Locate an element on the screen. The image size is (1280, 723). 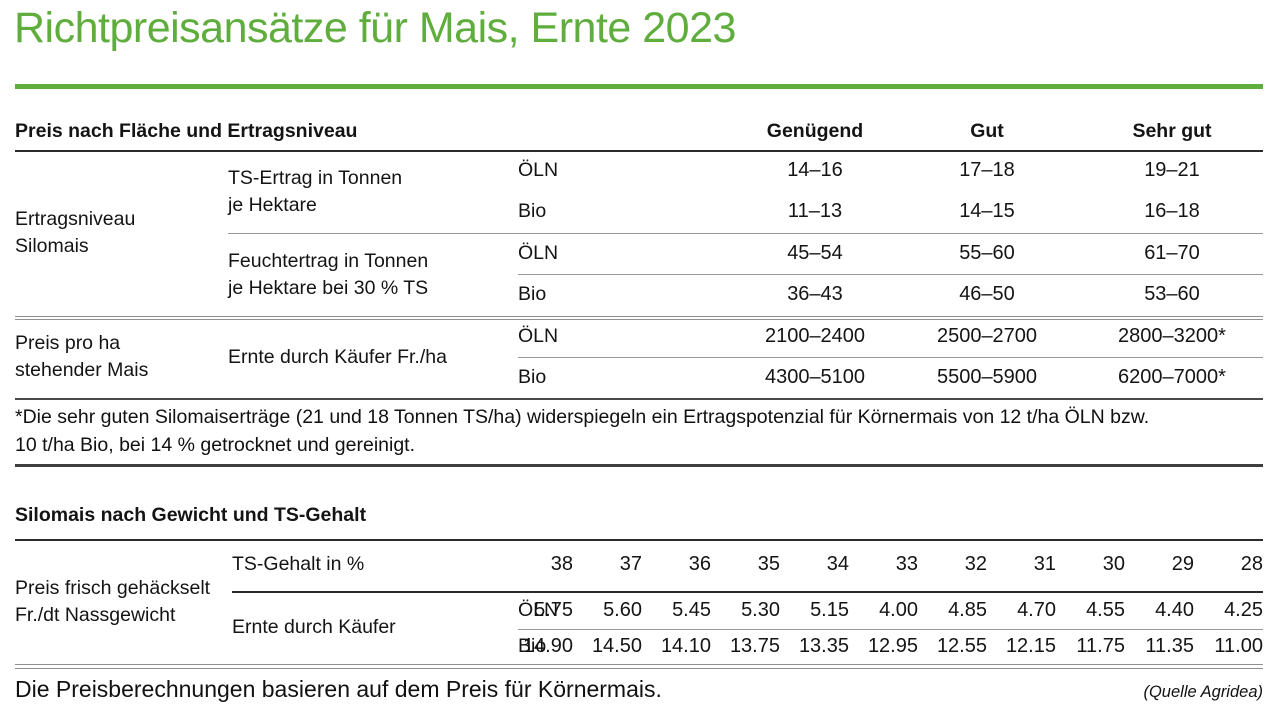
price-value-cell: 4.85 is located at coordinates (967, 609).